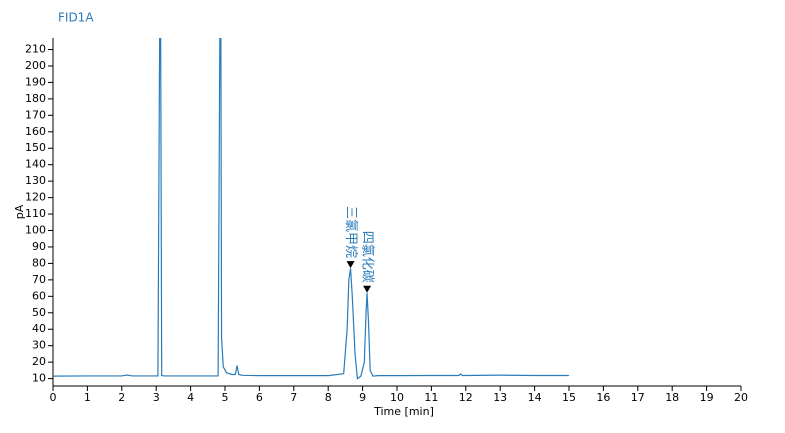 The width and height of the screenshot is (785, 433). What do you see at coordinates (328, 397) in the screenshot?
I see `x-tick-label: 8` at bounding box center [328, 397].